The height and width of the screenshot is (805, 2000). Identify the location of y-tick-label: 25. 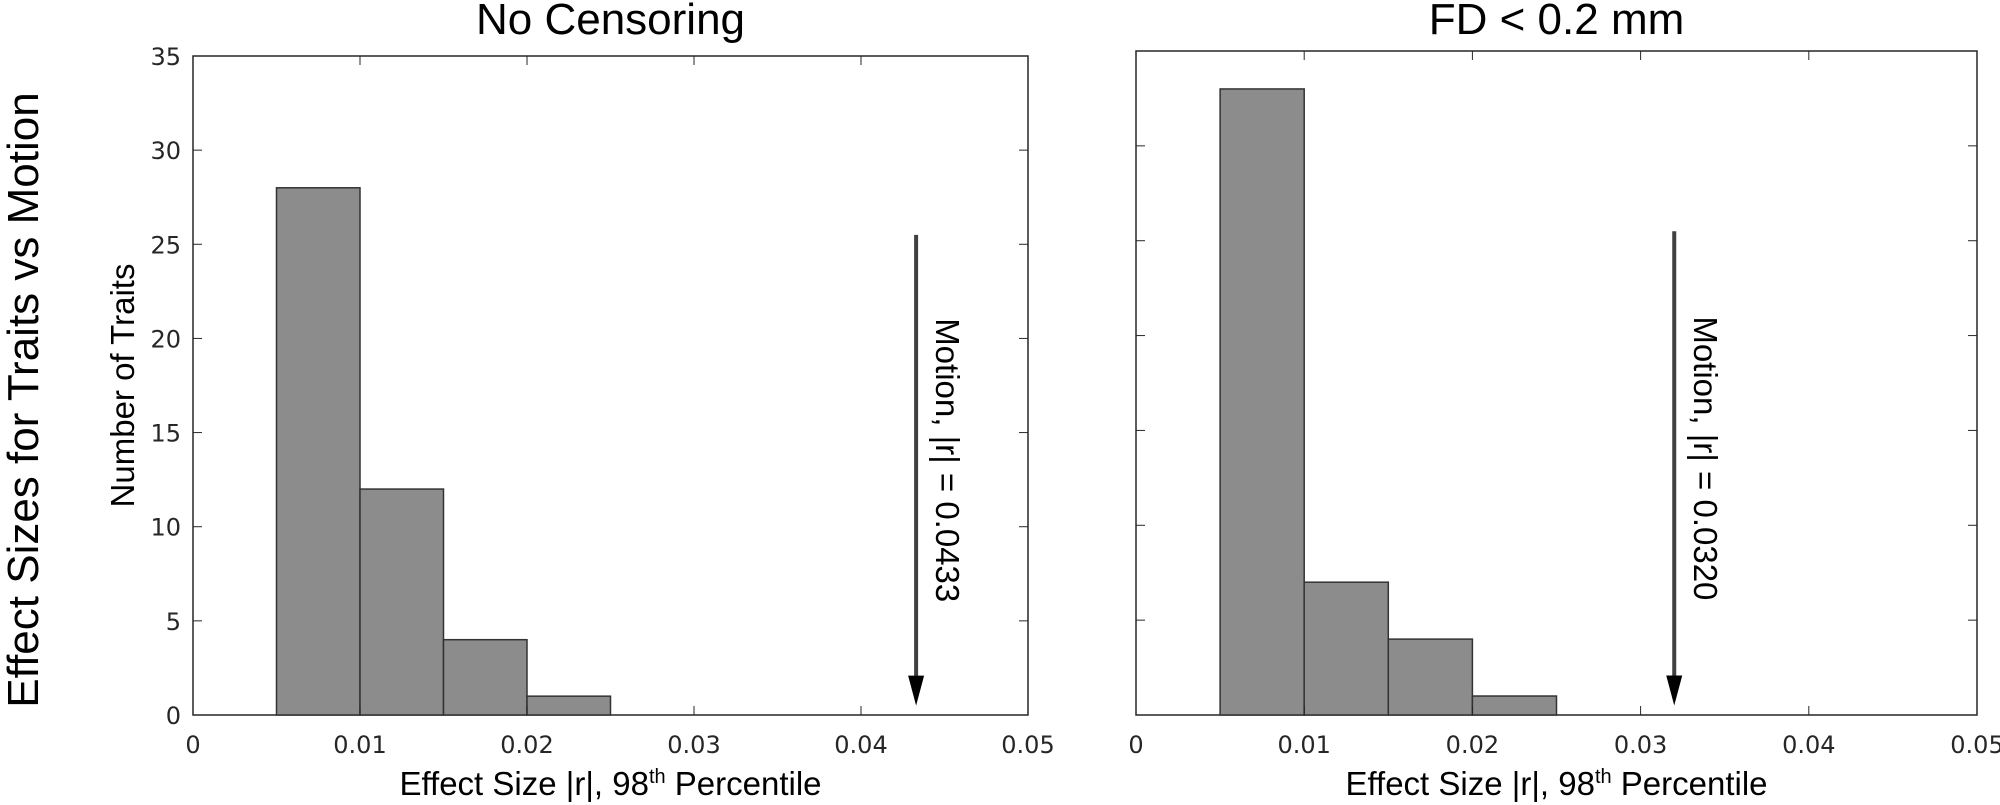
(165, 245).